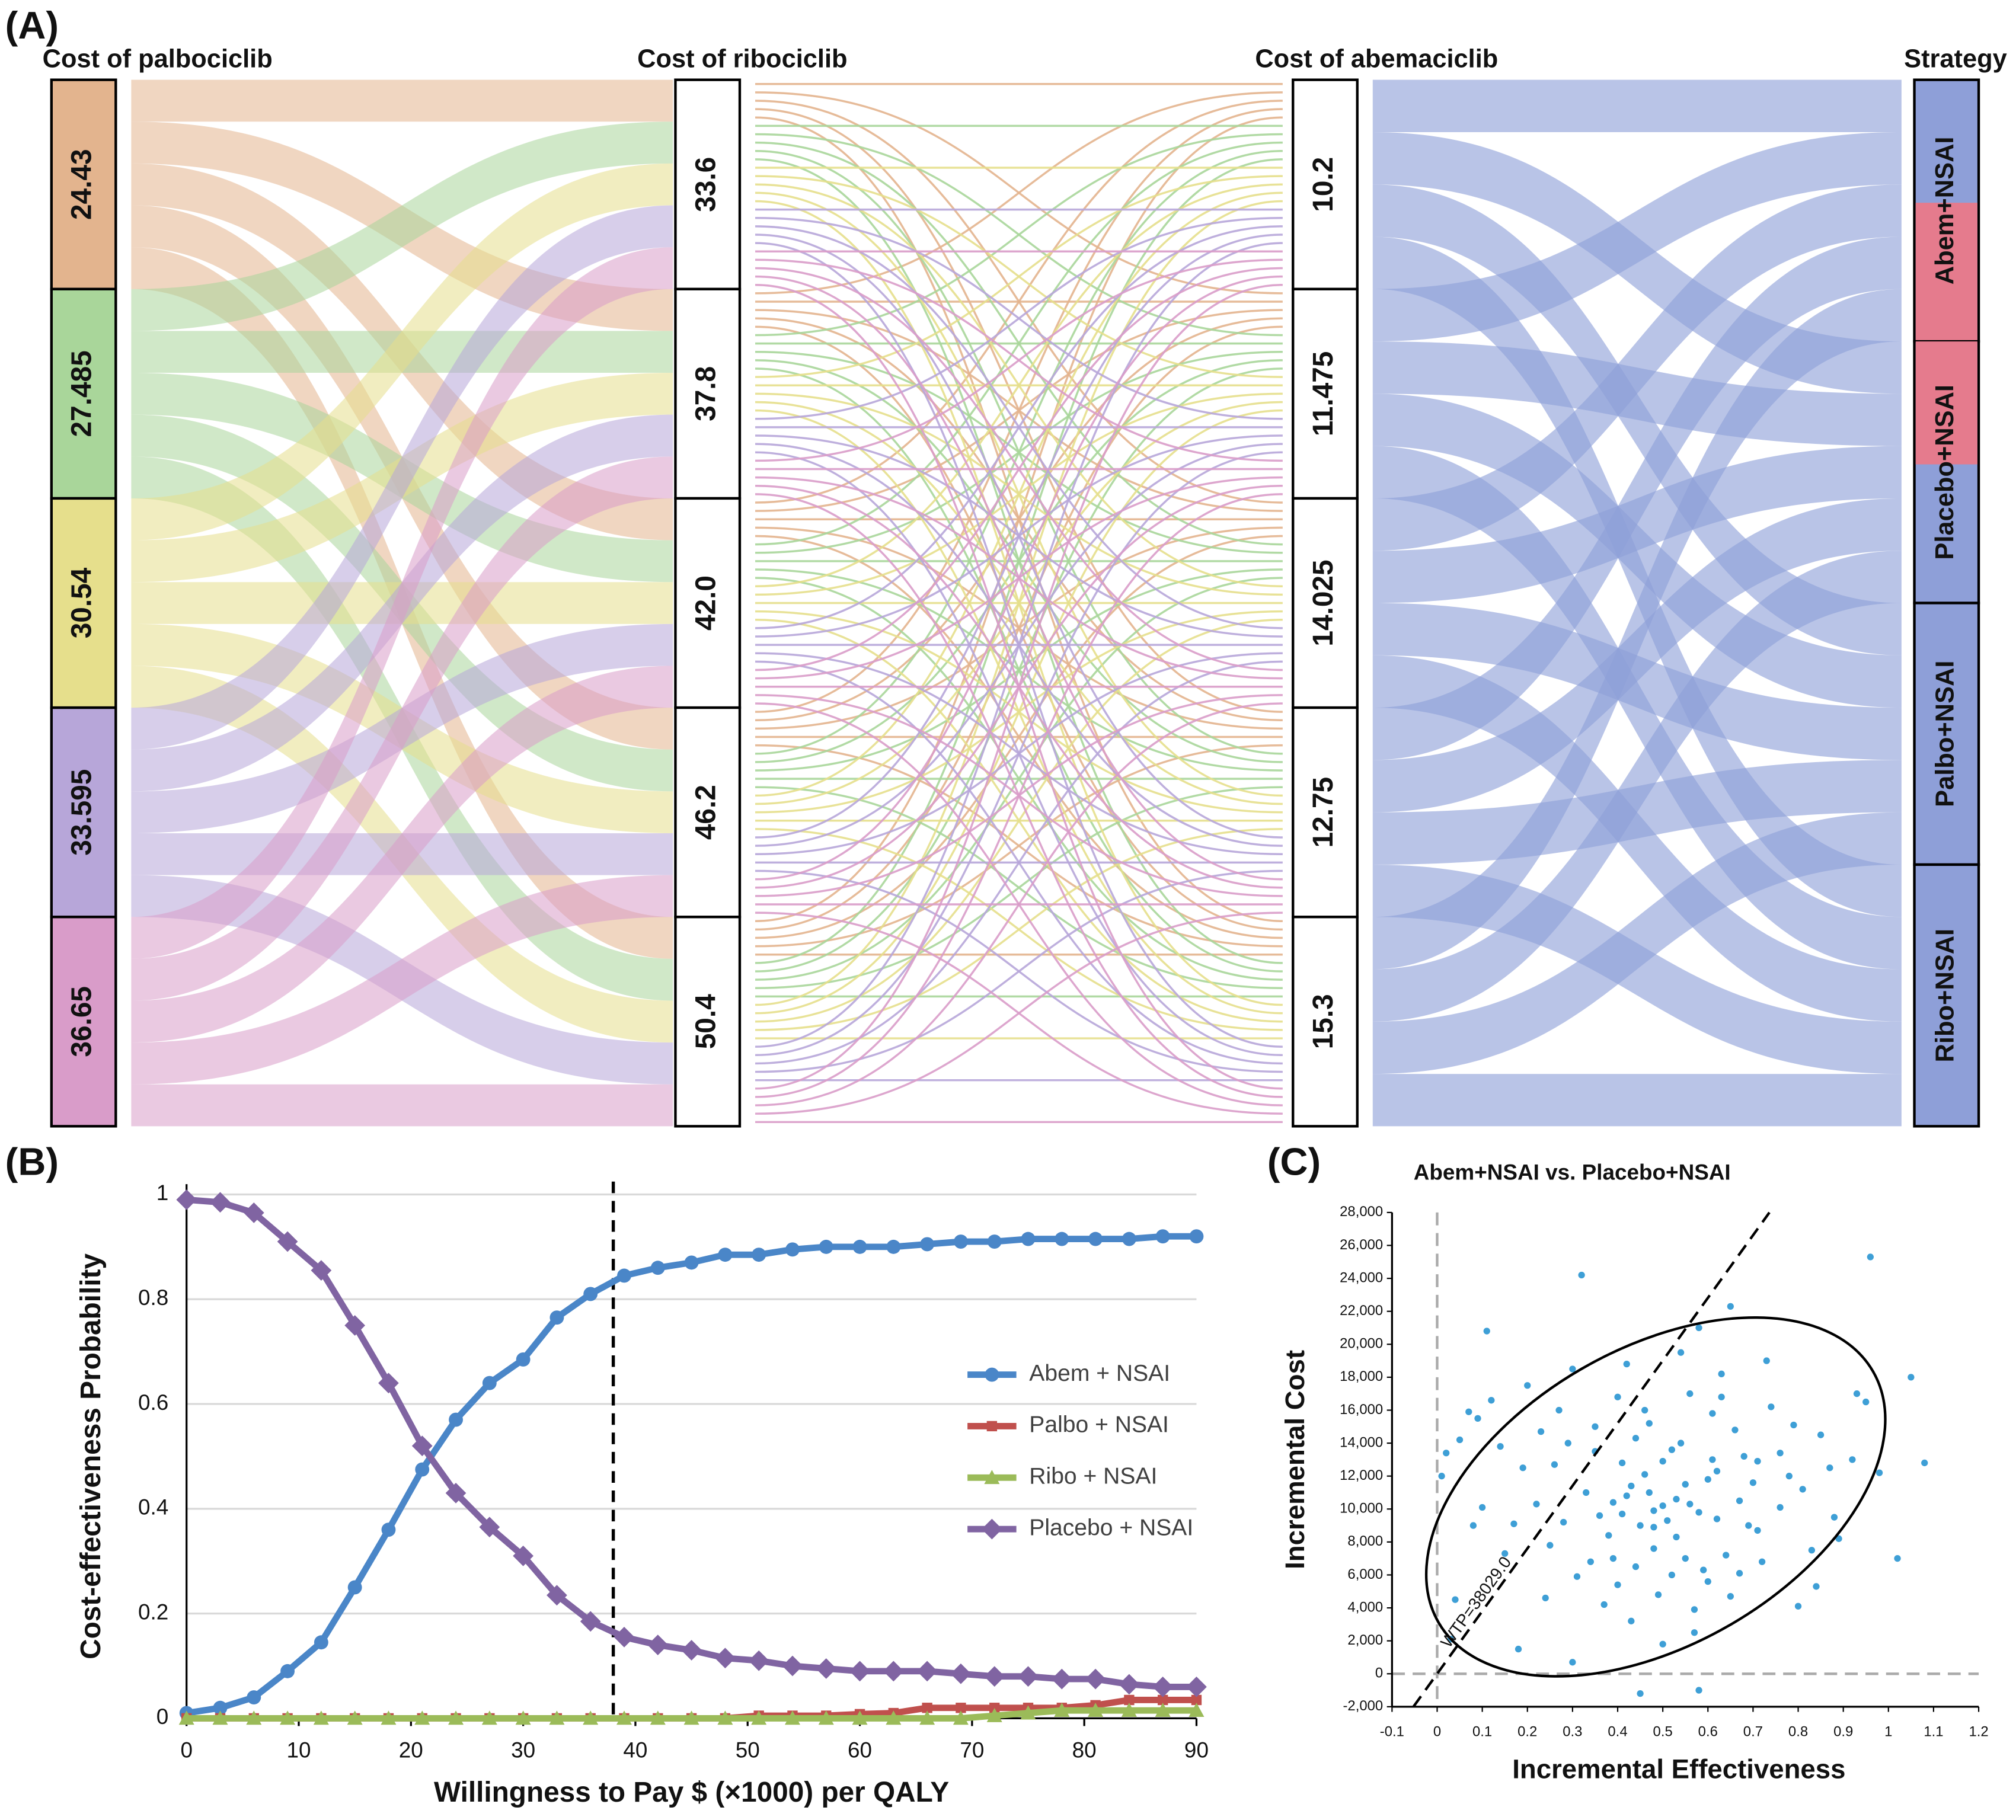 Image resolution: width=2016 pixels, height=1820 pixels. I want to click on category-label: Ribo+NSAI, so click(1945, 996).